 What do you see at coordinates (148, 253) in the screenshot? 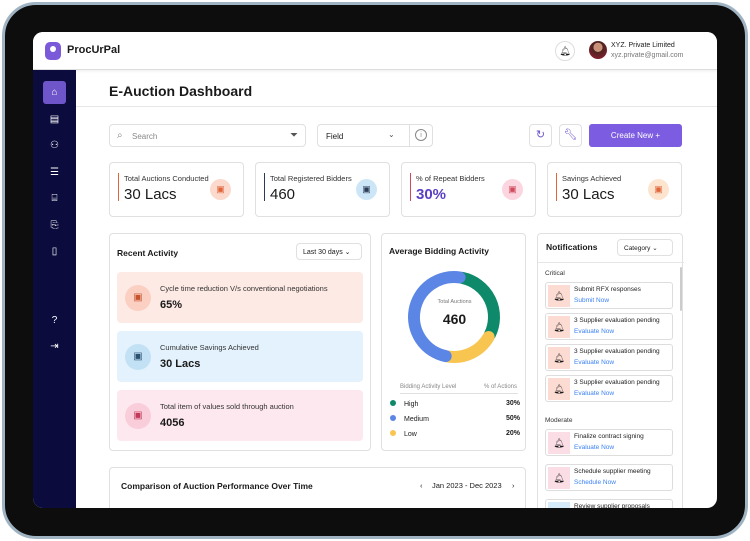
I see `panel-title: Recent Activity` at bounding box center [148, 253].